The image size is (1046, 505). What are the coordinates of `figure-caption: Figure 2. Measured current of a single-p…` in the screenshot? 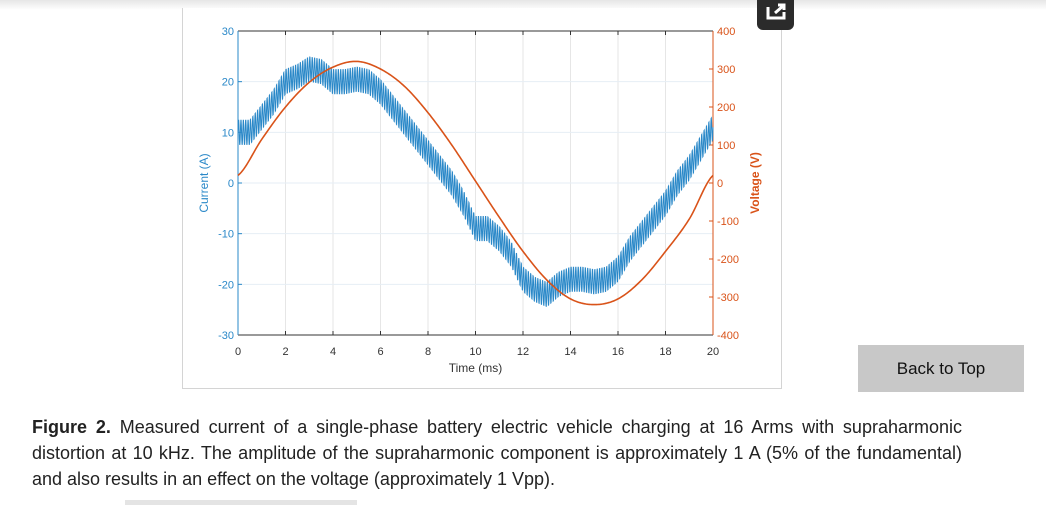 It's located at (497, 453).